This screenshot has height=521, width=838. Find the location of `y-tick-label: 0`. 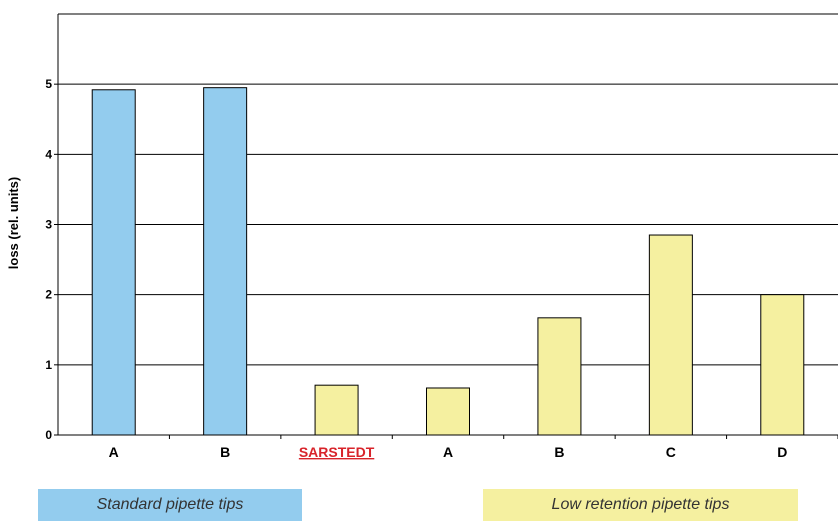

y-tick-label: 0 is located at coordinates (48, 435).